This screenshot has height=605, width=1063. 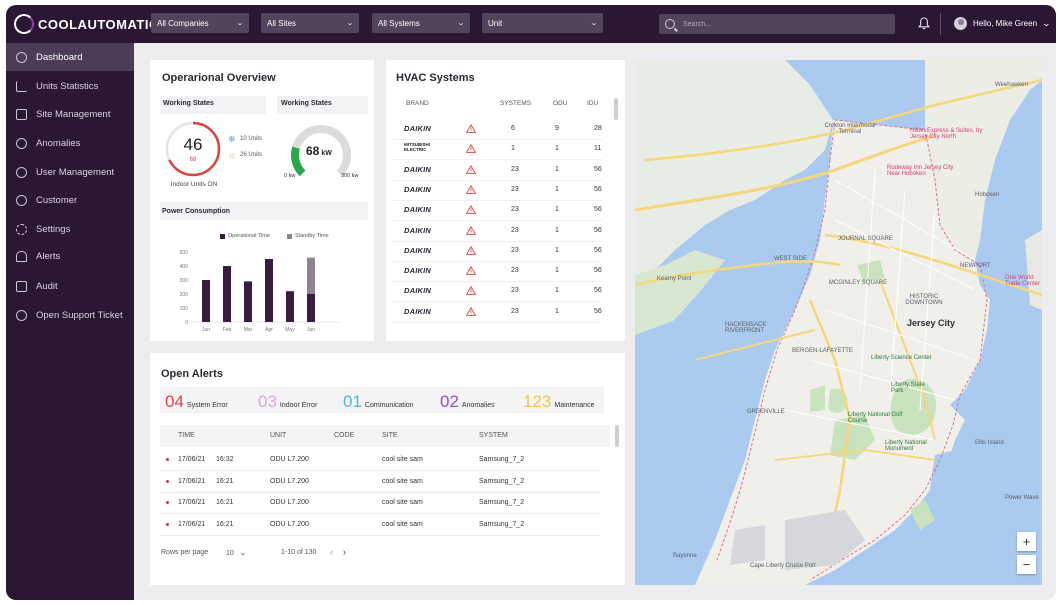 What do you see at coordinates (70, 114) in the screenshot?
I see `sidebar-item-site-management: Site Management` at bounding box center [70, 114].